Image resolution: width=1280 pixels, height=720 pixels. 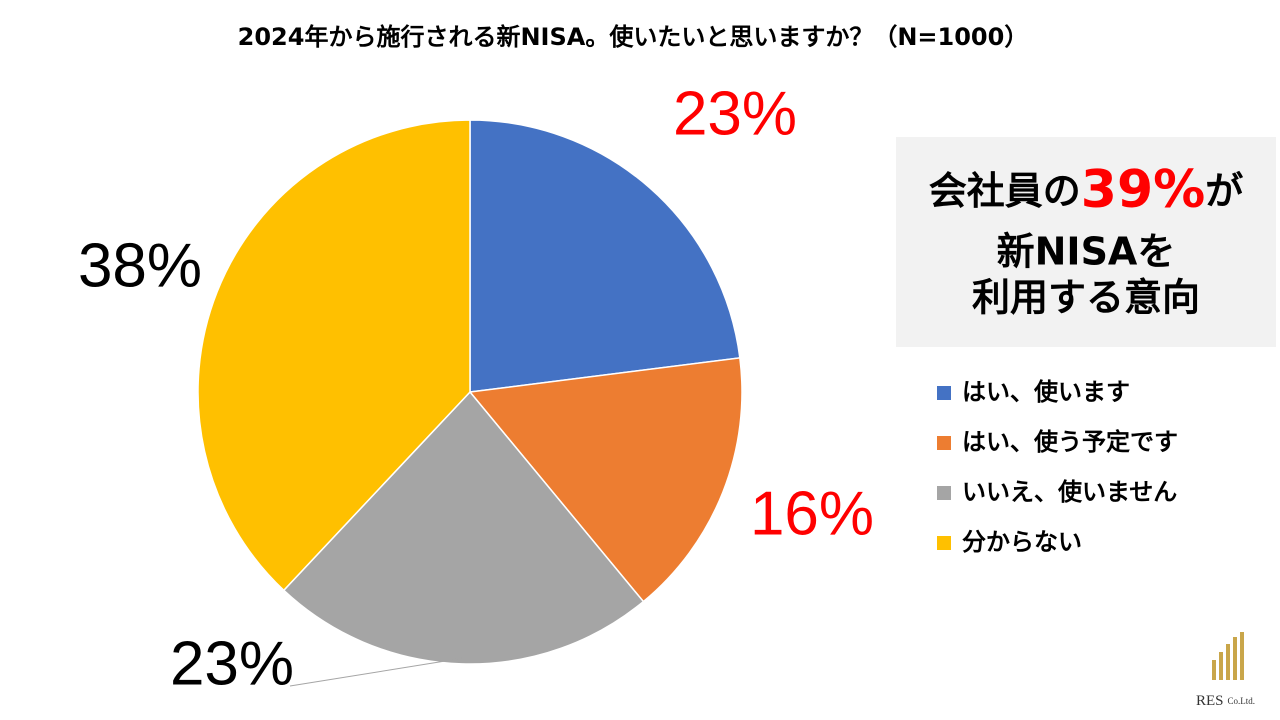 What do you see at coordinates (812, 513) in the screenshot?
I see `data-label: 16%` at bounding box center [812, 513].